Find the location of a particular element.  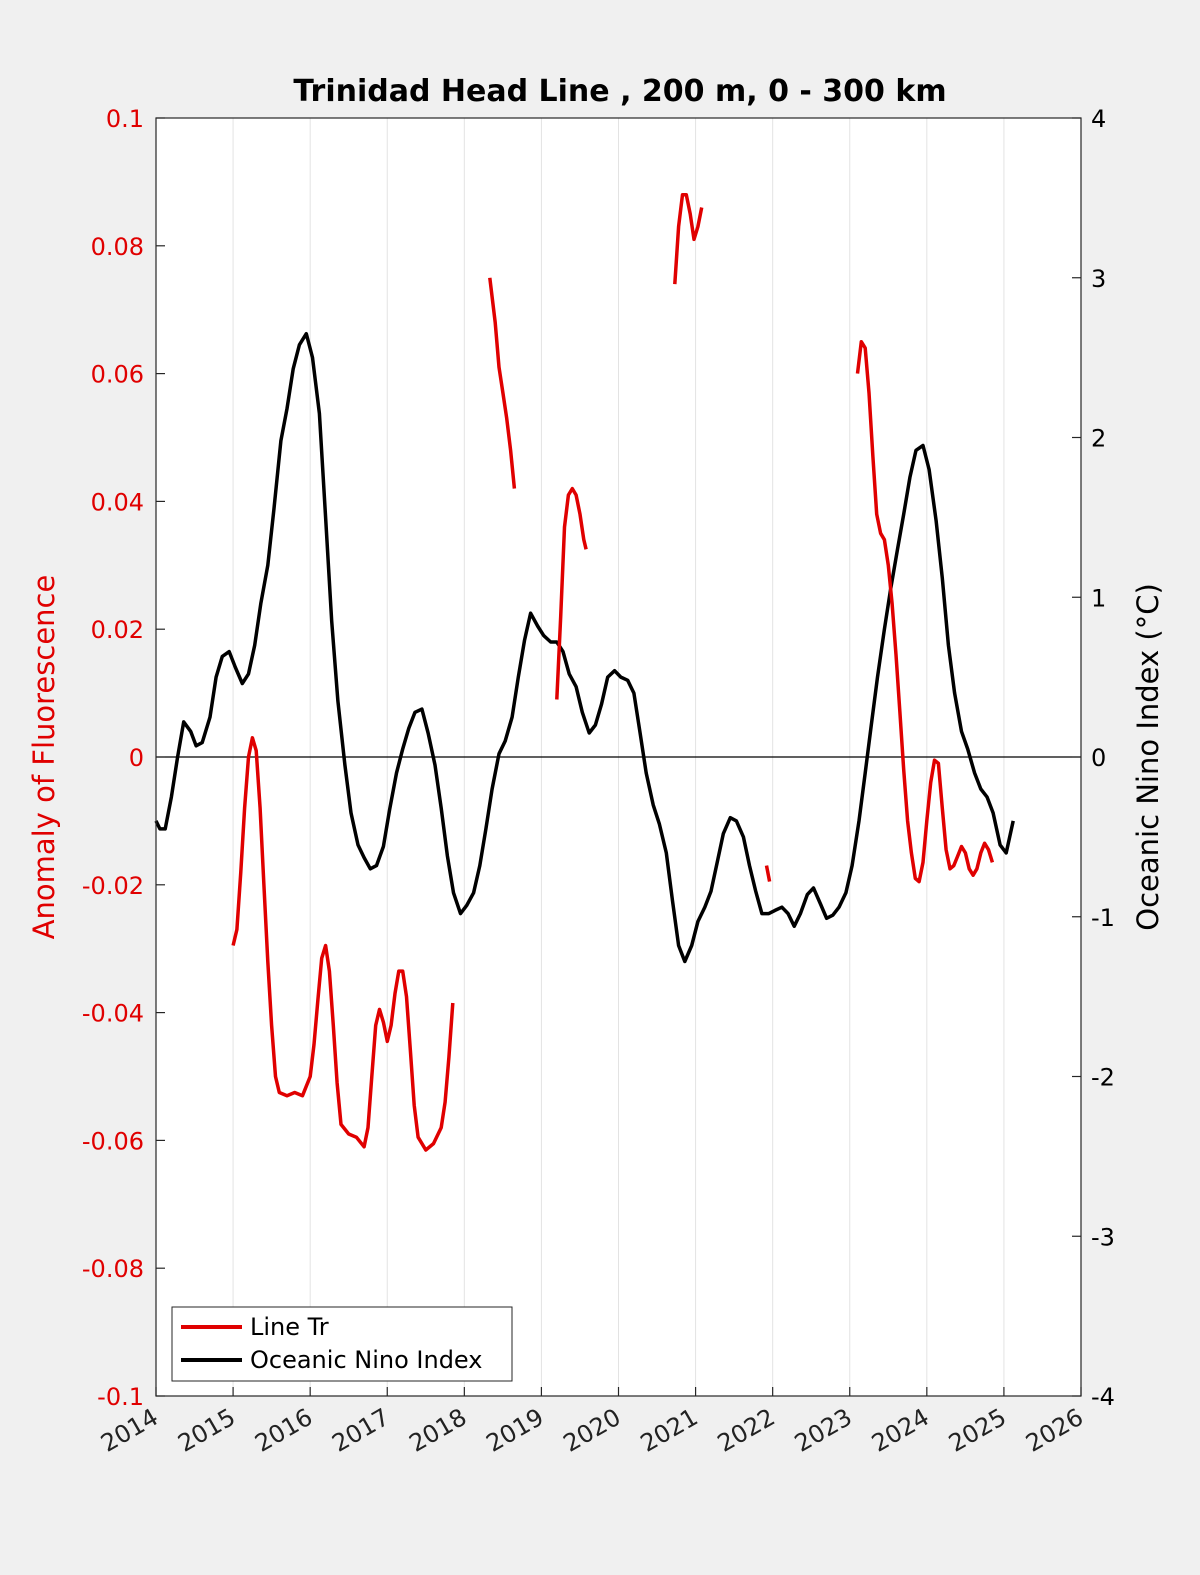

legend-box is located at coordinates (342, 1344).